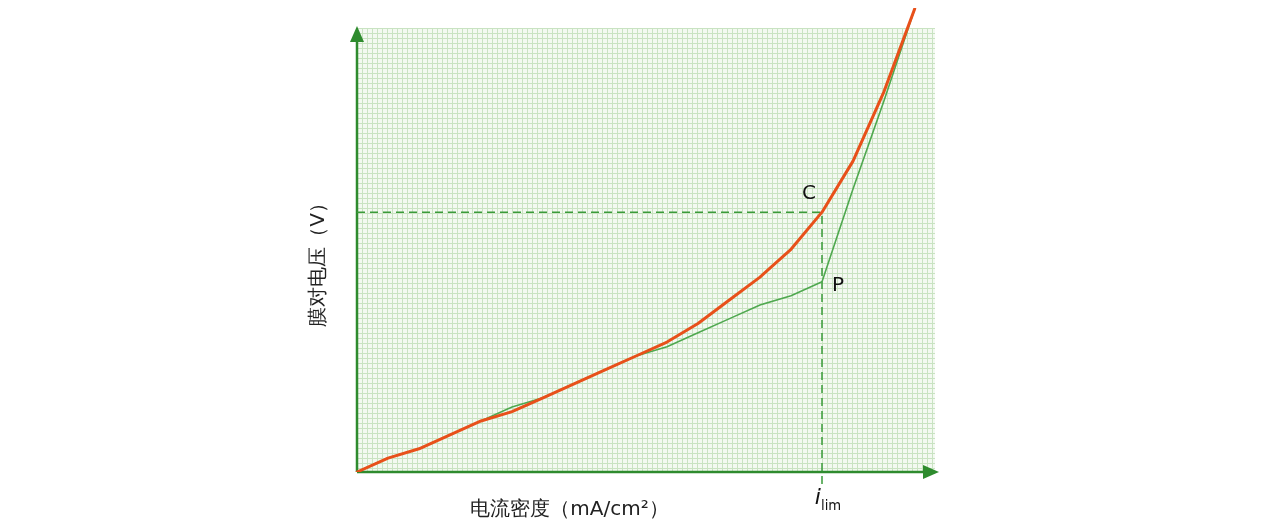 The image size is (1280, 532). I want to click on x-axis-title: 电流密度（mA/cm²）, so click(569, 508).